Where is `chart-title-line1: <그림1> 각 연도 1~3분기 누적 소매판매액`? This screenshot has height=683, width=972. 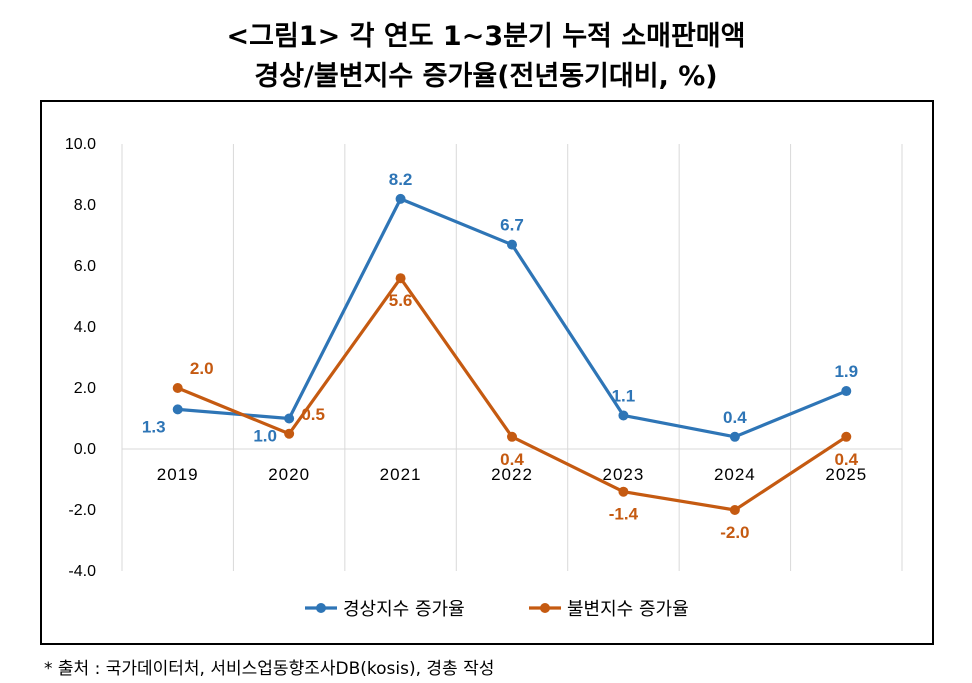
chart-title-line1: <그림1> 각 연도 1~3분기 누적 소매판매액 is located at coordinates (486, 36).